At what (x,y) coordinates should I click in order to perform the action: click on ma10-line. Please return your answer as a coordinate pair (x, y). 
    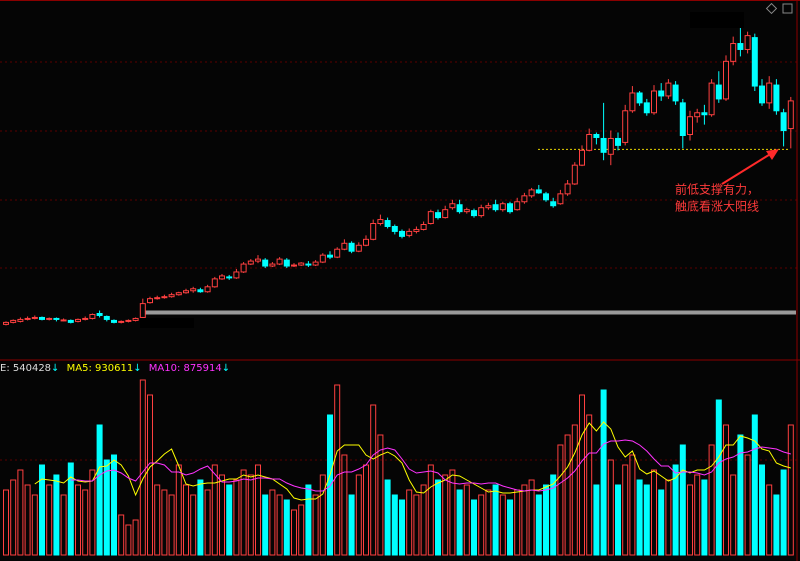
    Looking at the image, I should click on (430, 465).